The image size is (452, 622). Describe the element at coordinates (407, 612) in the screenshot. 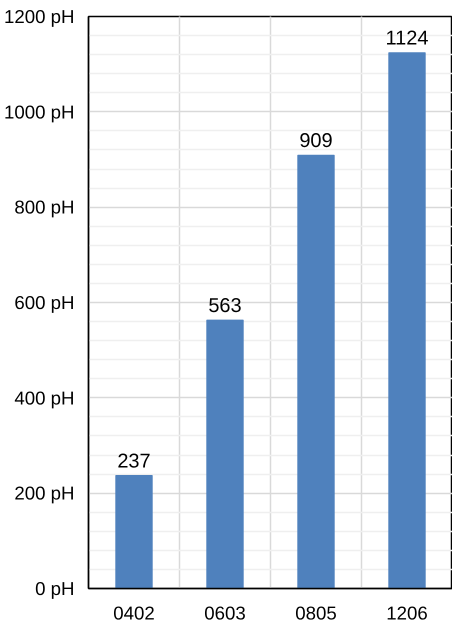

I see `x-tick-label: 1206` at that location.